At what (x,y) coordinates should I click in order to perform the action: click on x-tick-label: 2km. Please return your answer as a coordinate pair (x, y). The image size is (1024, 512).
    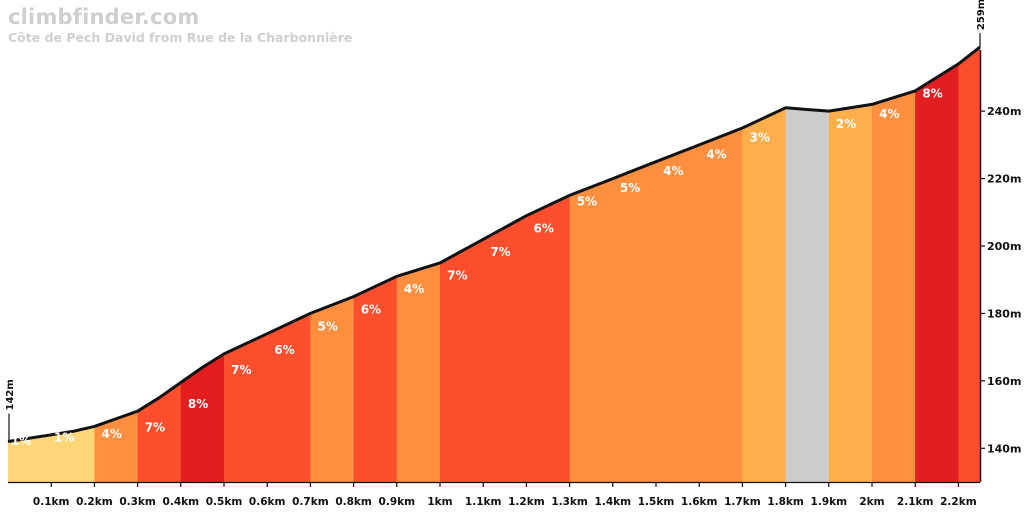
    Looking at the image, I should click on (871, 502).